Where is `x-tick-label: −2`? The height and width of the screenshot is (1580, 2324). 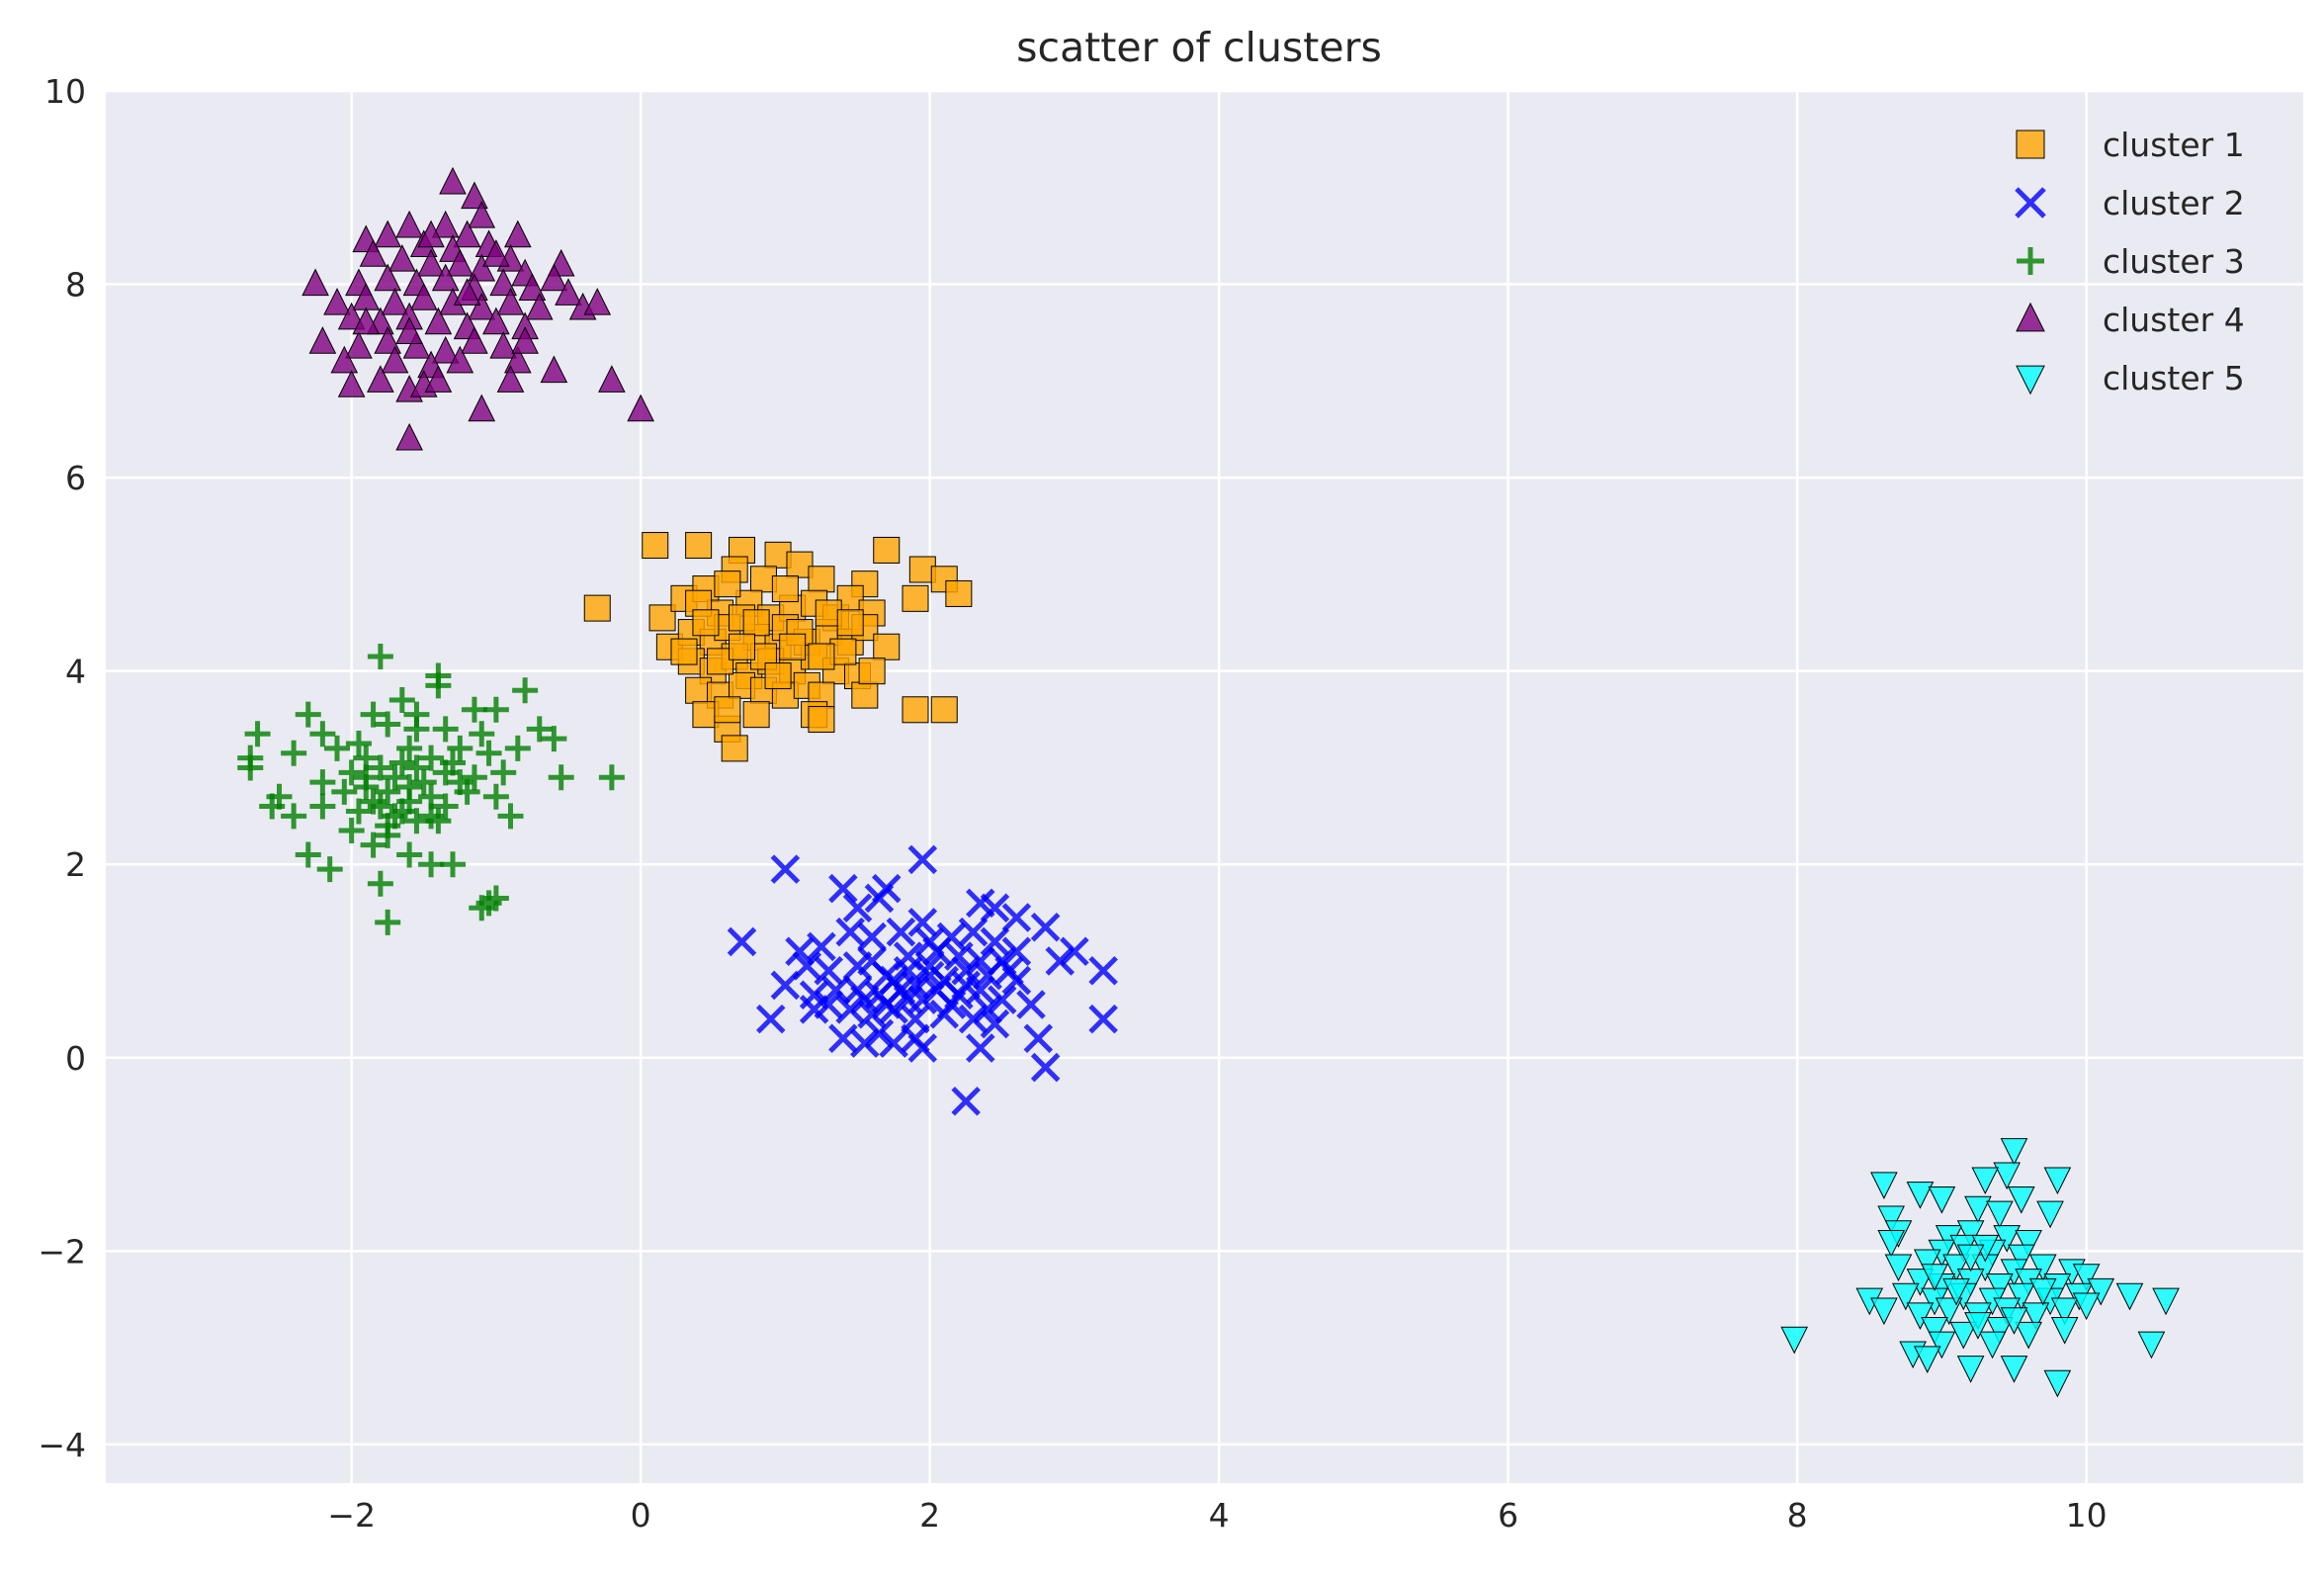
x-tick-label: −2 is located at coordinates (351, 1515).